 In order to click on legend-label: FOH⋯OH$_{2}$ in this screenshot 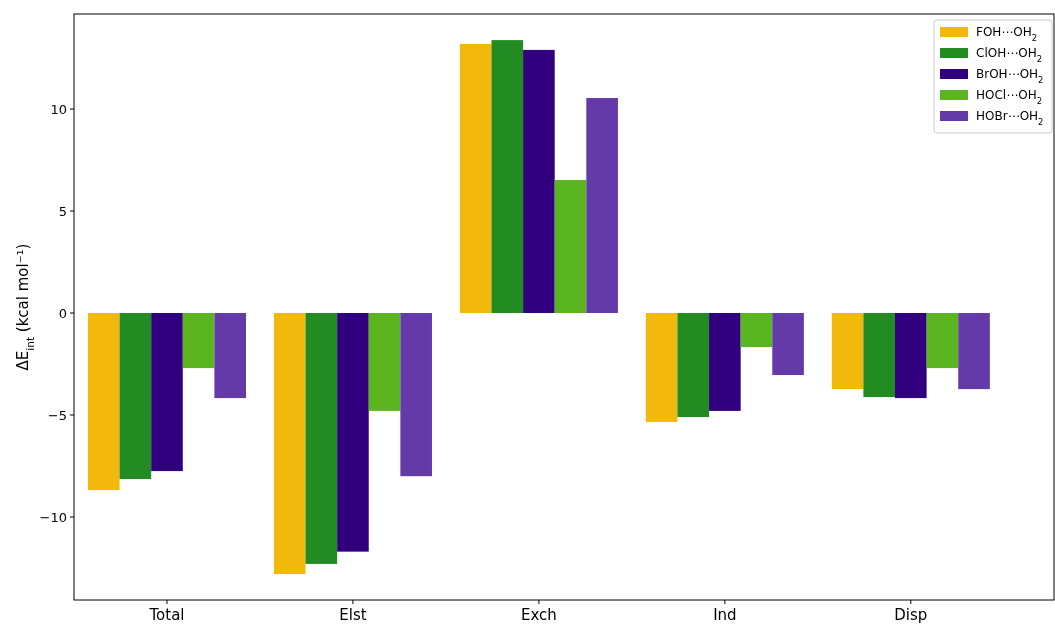, I will do `click(1007, 34)`.